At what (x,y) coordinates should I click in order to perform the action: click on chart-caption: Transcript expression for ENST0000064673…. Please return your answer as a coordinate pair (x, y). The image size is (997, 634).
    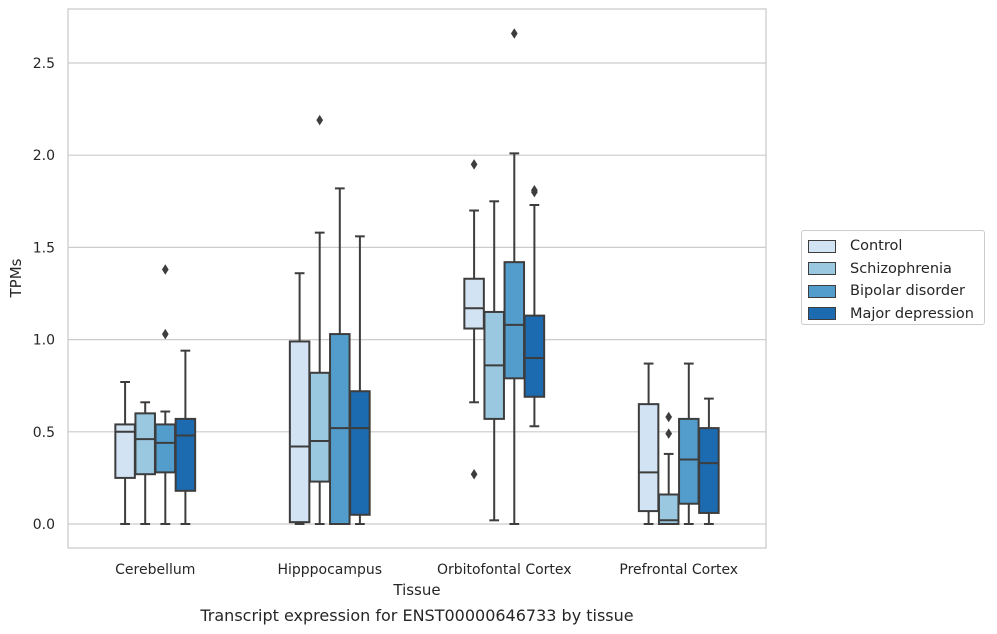
    Looking at the image, I should click on (417, 615).